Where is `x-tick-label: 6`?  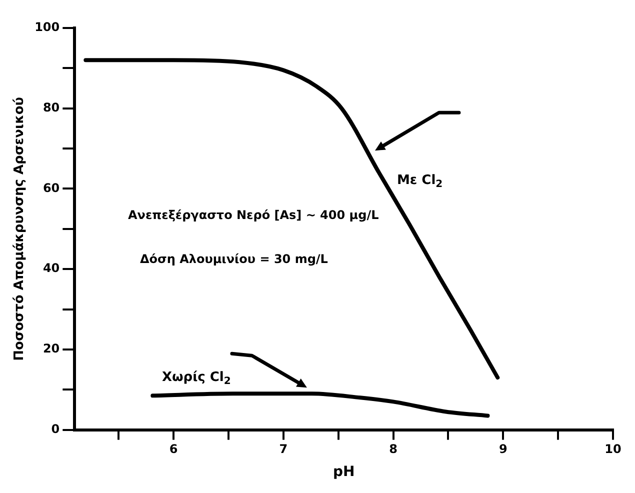
x-tick-label: 6 is located at coordinates (173, 449).